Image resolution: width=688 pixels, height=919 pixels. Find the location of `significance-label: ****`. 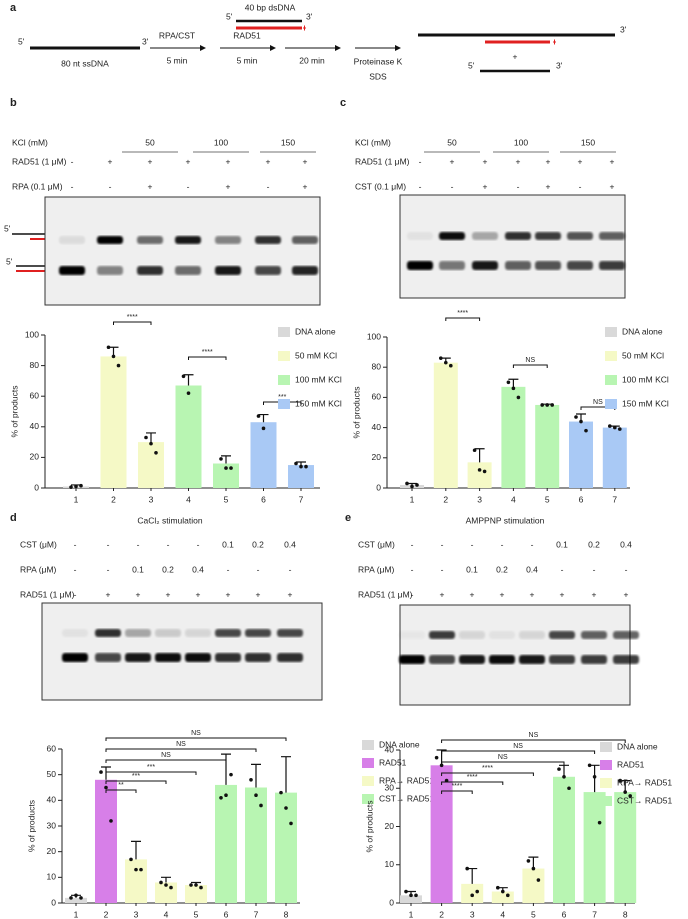

significance-label: **** is located at coordinates (456, 786).